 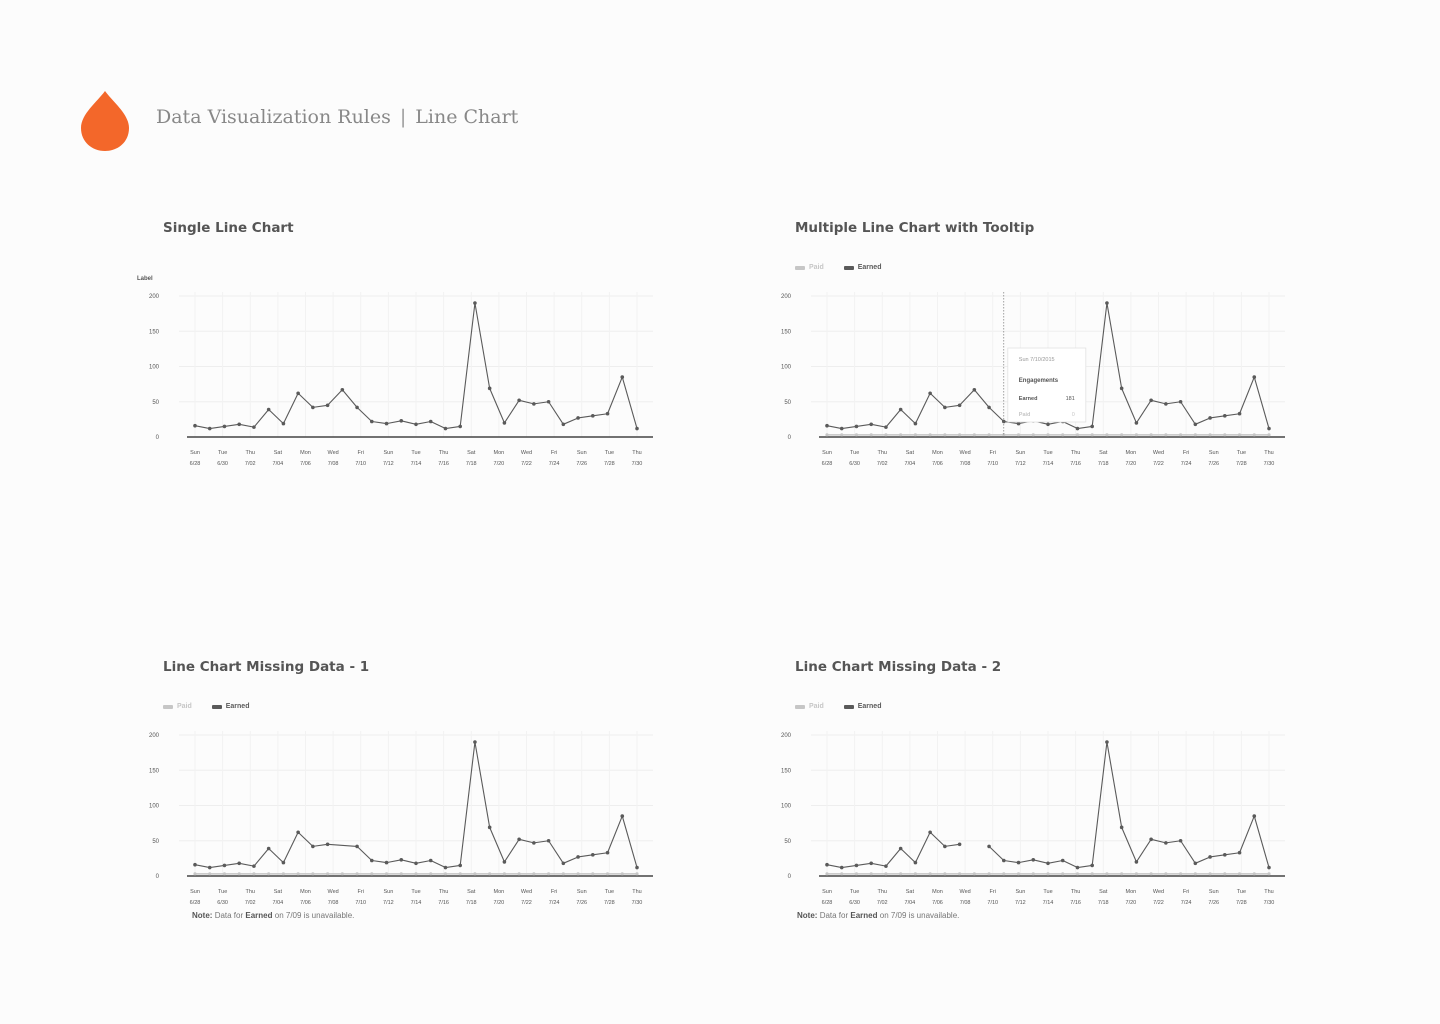 I want to click on x-tick-date-label: 7/12, so click(x=388, y=903).